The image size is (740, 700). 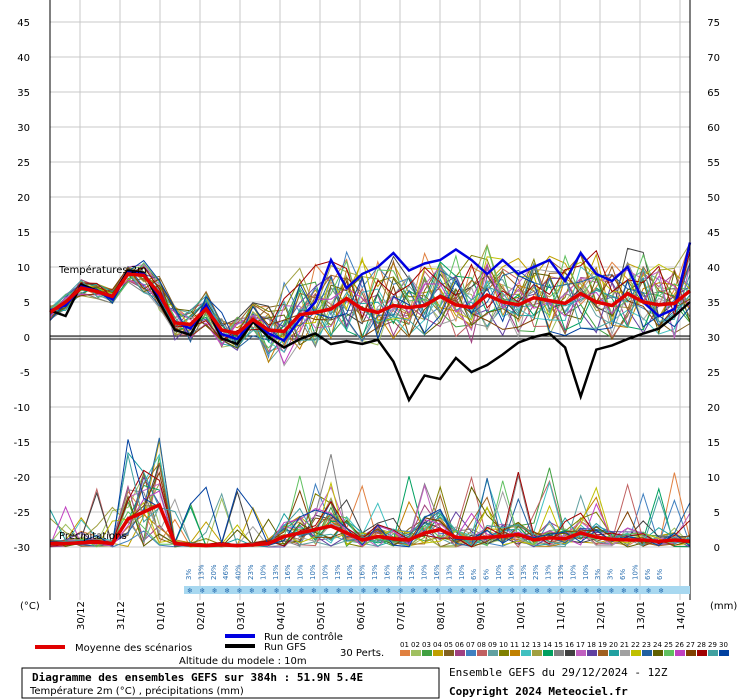 What do you see at coordinates (415, 645) in the screenshot?
I see `member-number: 02` at bounding box center [415, 645].